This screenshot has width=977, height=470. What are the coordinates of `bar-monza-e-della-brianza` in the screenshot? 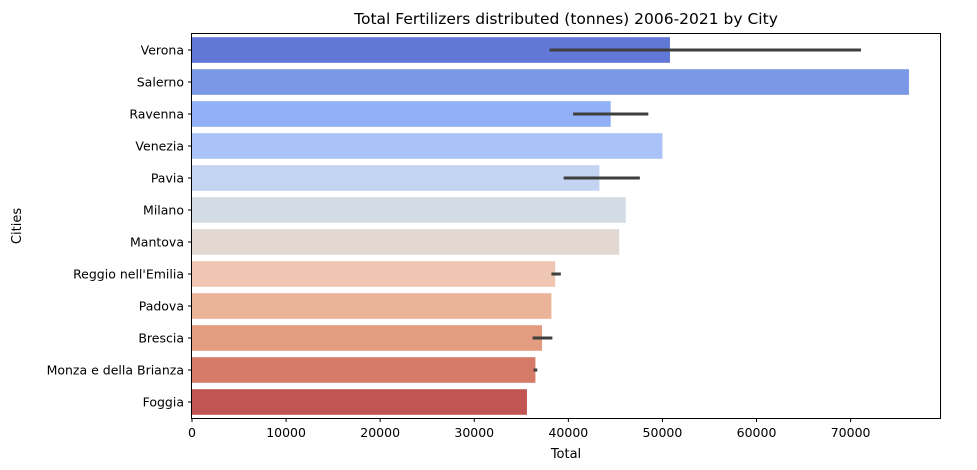 It's located at (364, 370).